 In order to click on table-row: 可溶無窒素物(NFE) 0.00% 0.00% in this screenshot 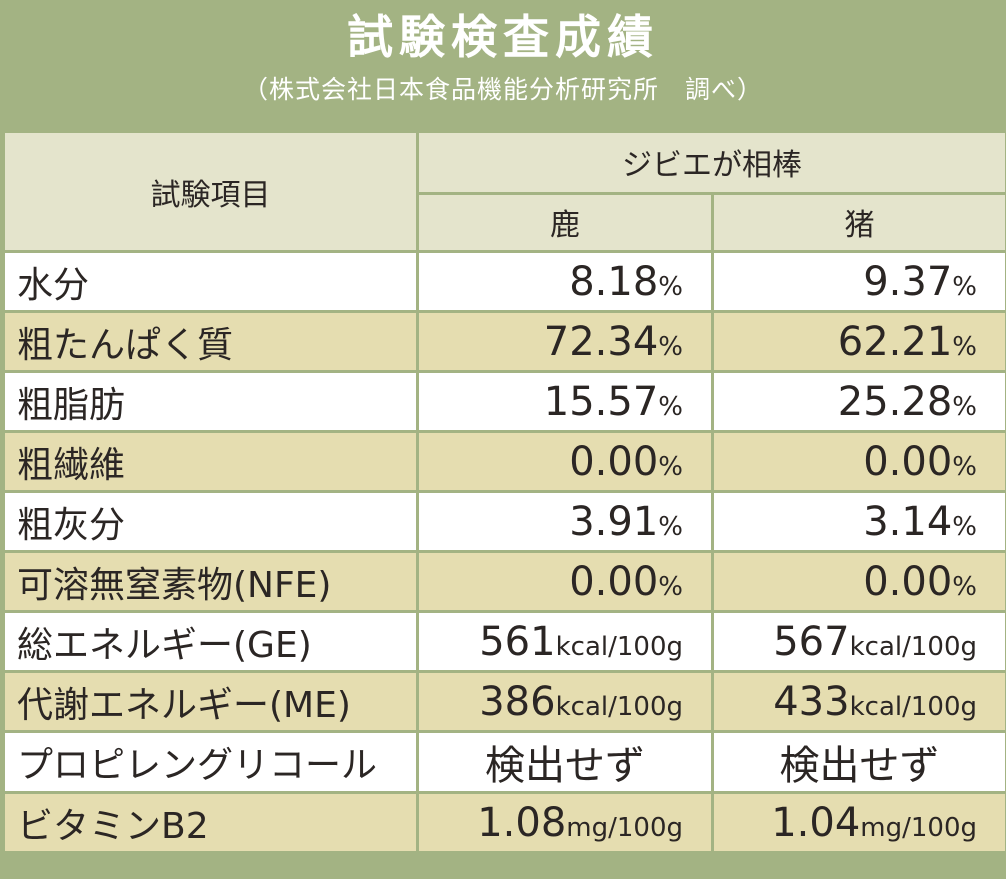, I will do `click(504, 581)`.